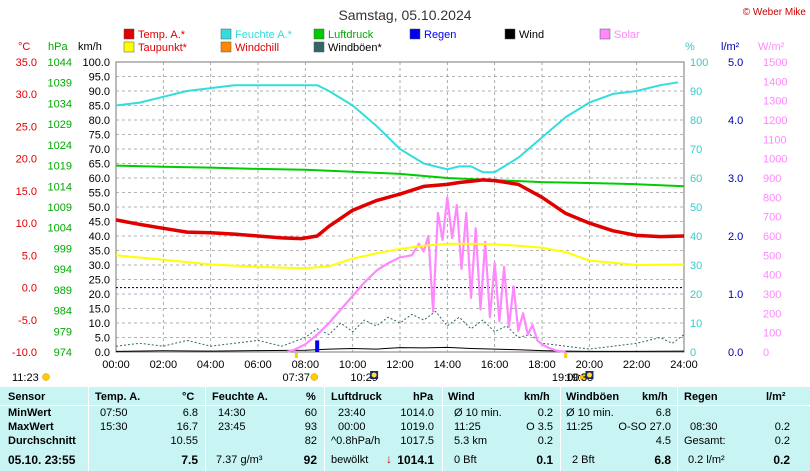 This screenshot has height=471, width=810. I want to click on legend-label: Temp. A.*, so click(162, 35).